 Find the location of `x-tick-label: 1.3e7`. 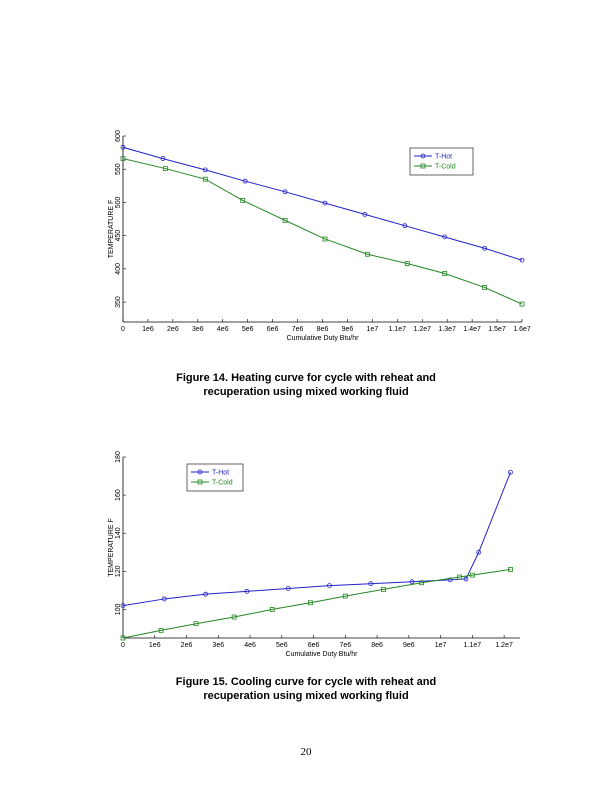

x-tick-label: 1.3e7 is located at coordinates (447, 329).